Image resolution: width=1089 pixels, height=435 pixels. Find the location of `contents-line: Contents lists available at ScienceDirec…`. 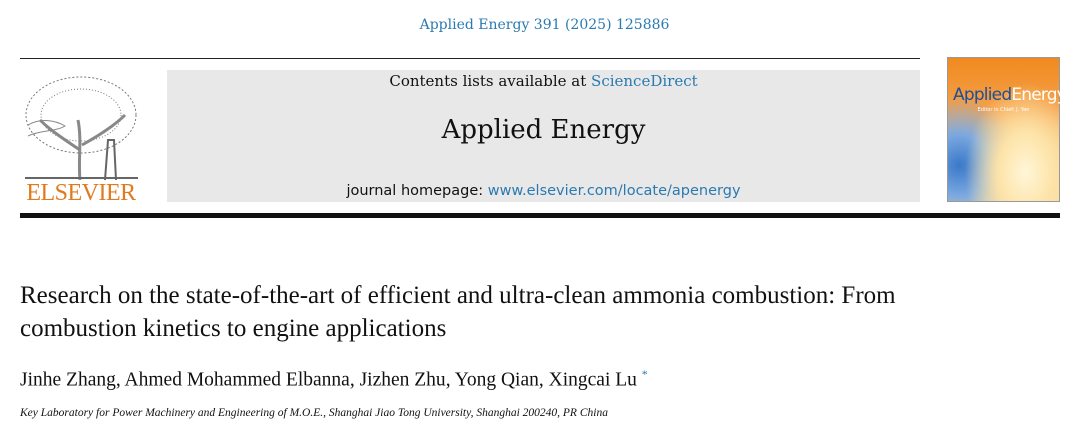

contents-line: Contents lists available at ScienceDirec… is located at coordinates (543, 81).